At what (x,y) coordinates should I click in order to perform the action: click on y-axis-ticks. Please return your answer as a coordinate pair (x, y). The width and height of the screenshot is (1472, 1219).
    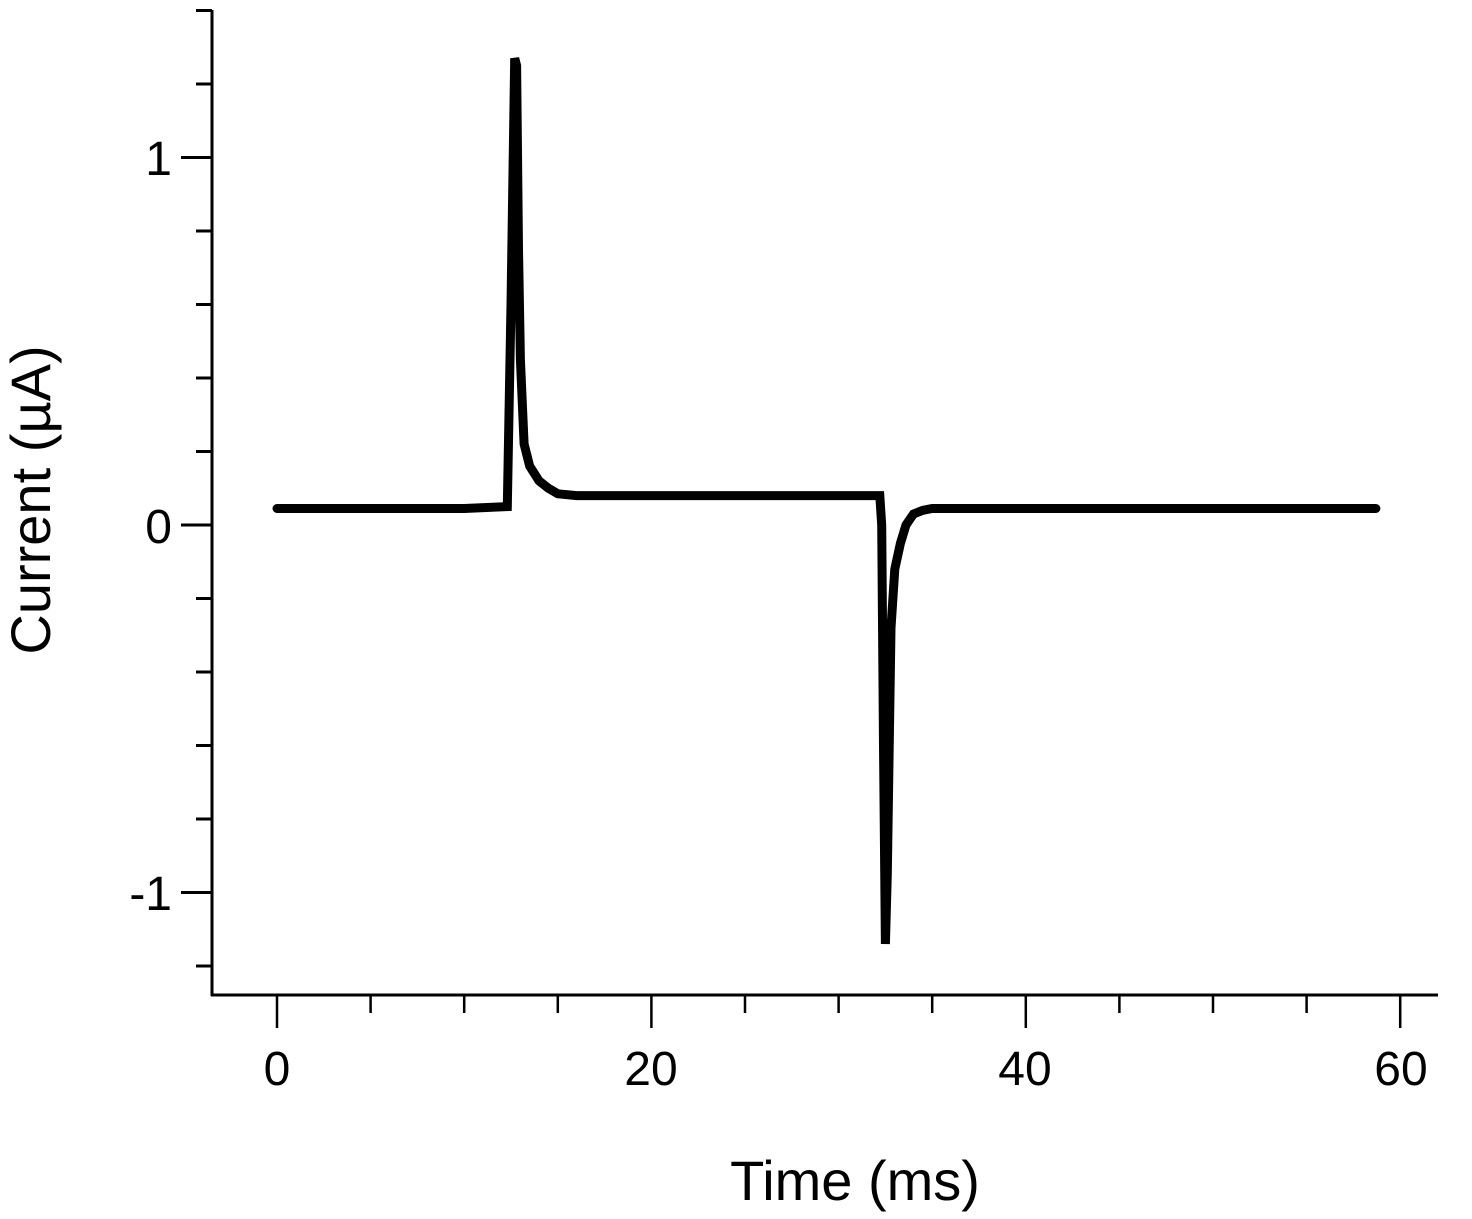
    Looking at the image, I should click on (196, 488).